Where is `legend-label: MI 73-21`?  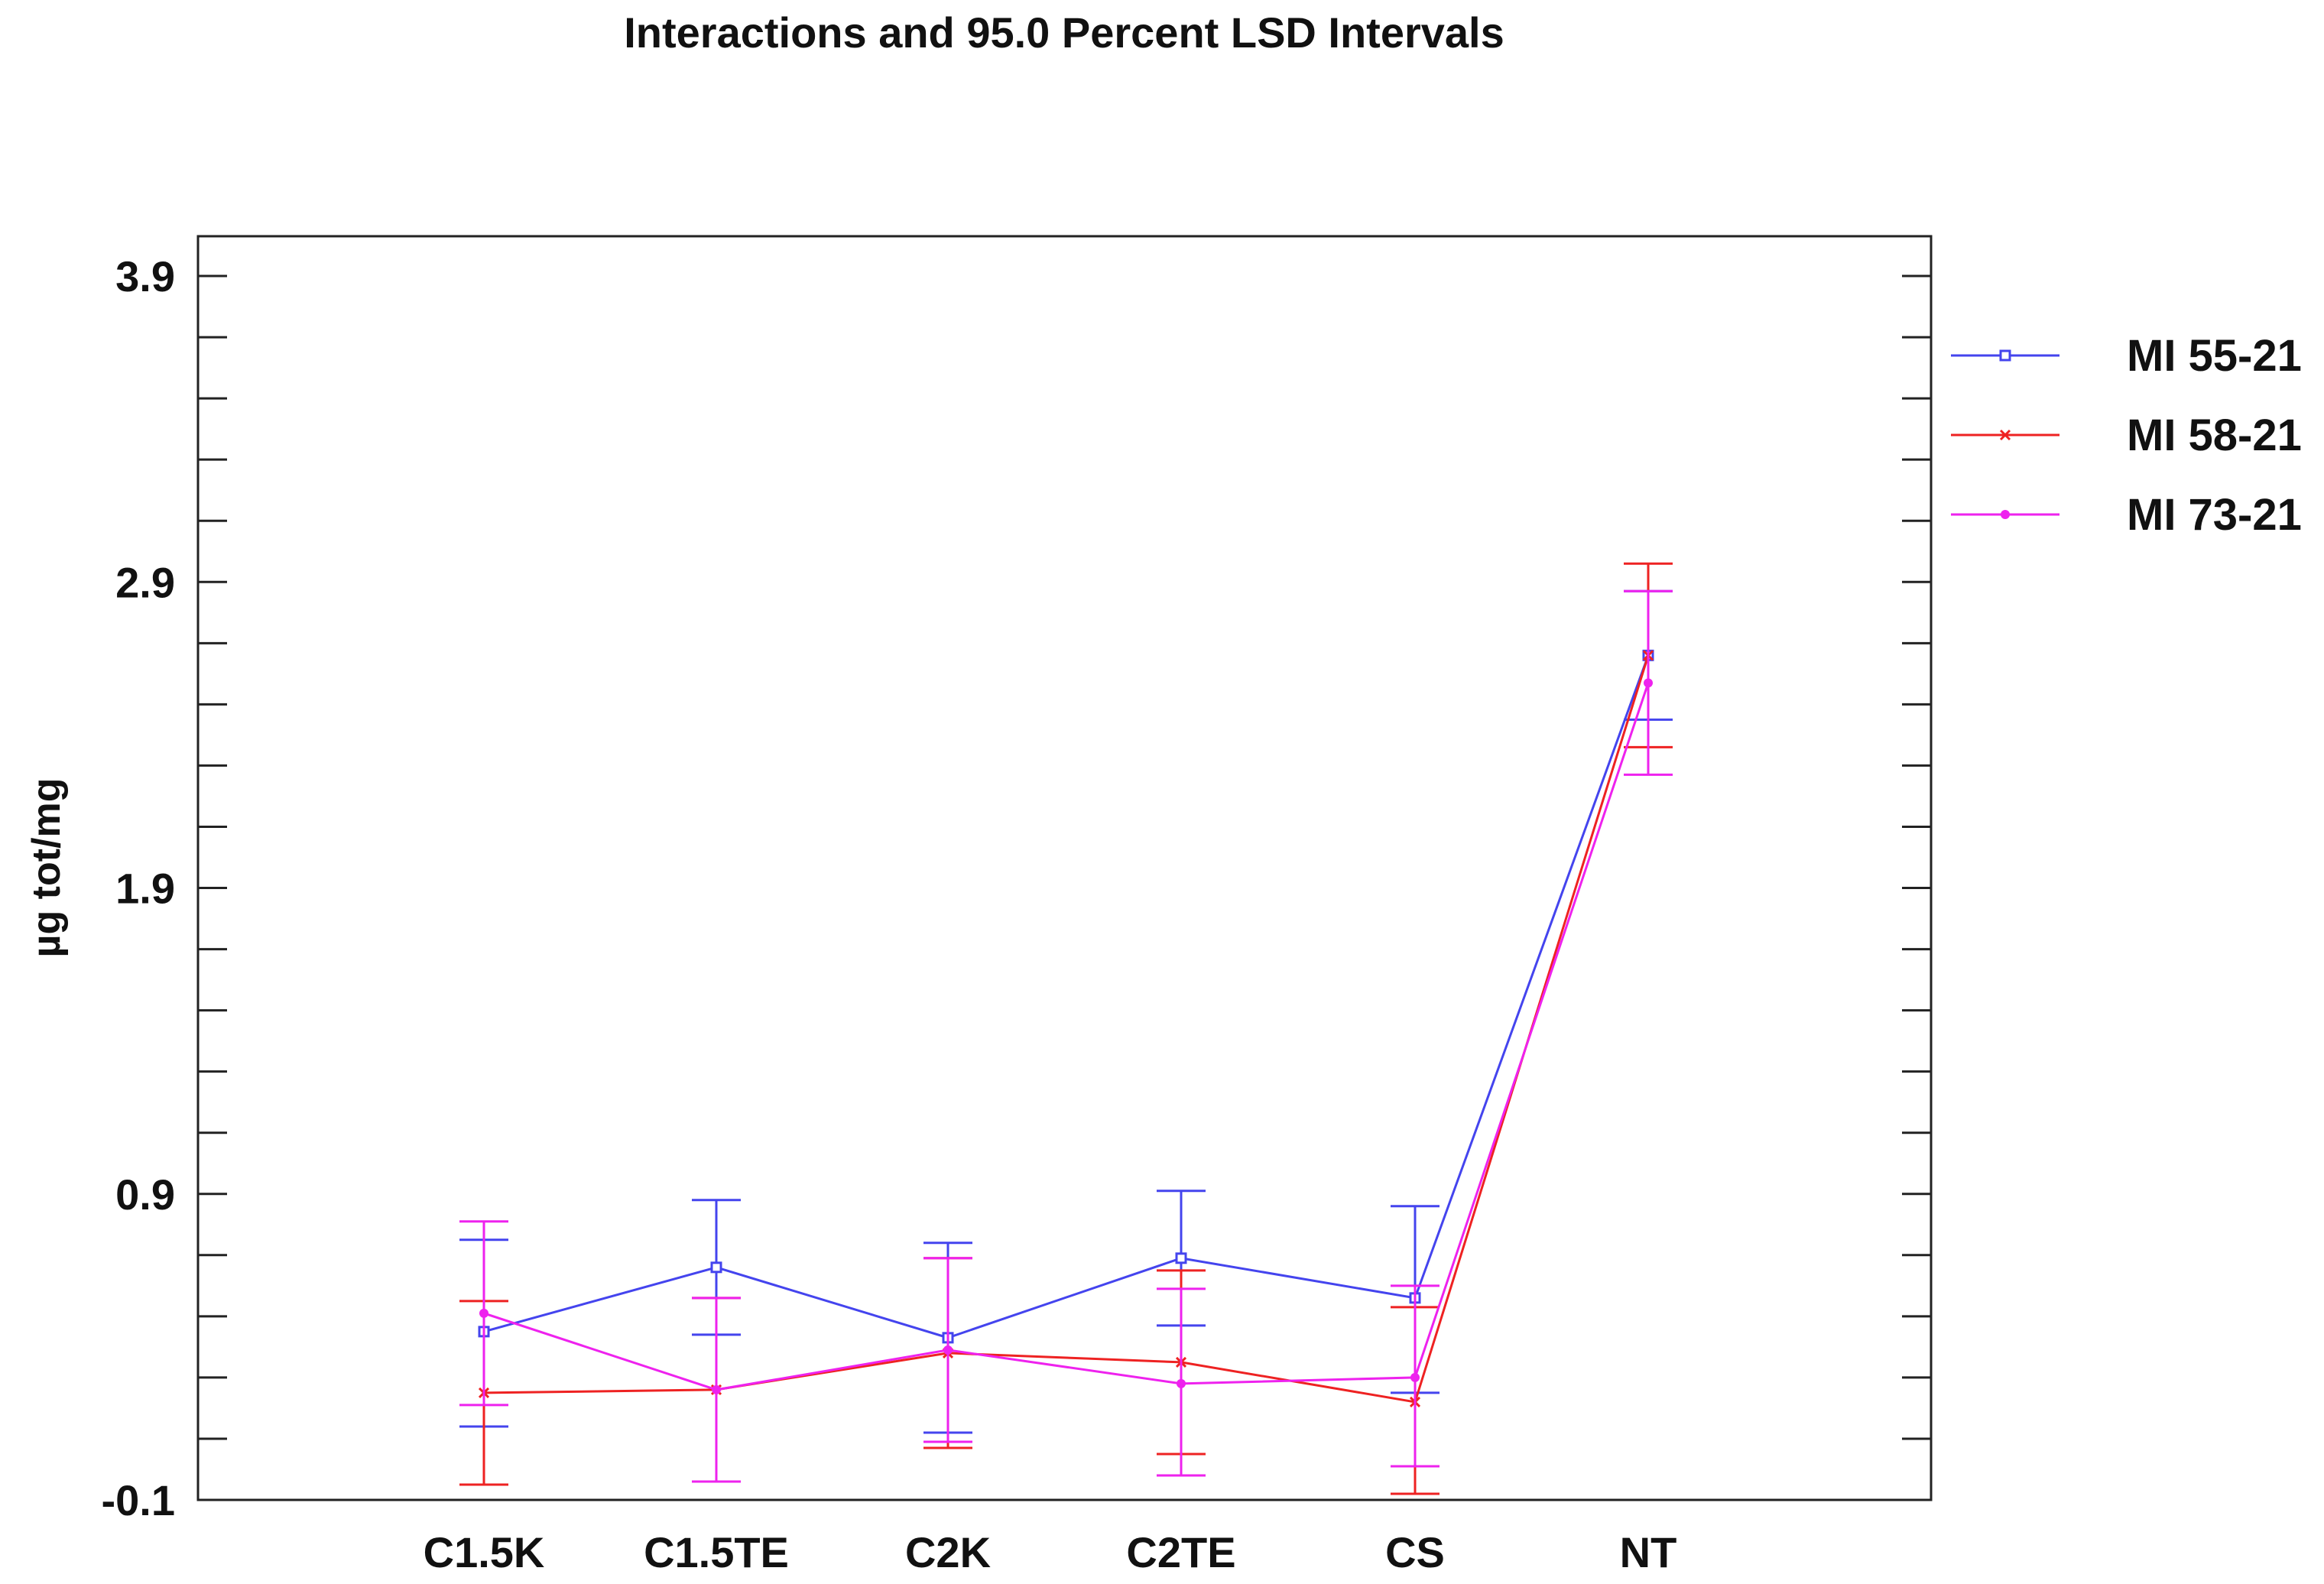 legend-label: MI 73-21 is located at coordinates (2215, 515).